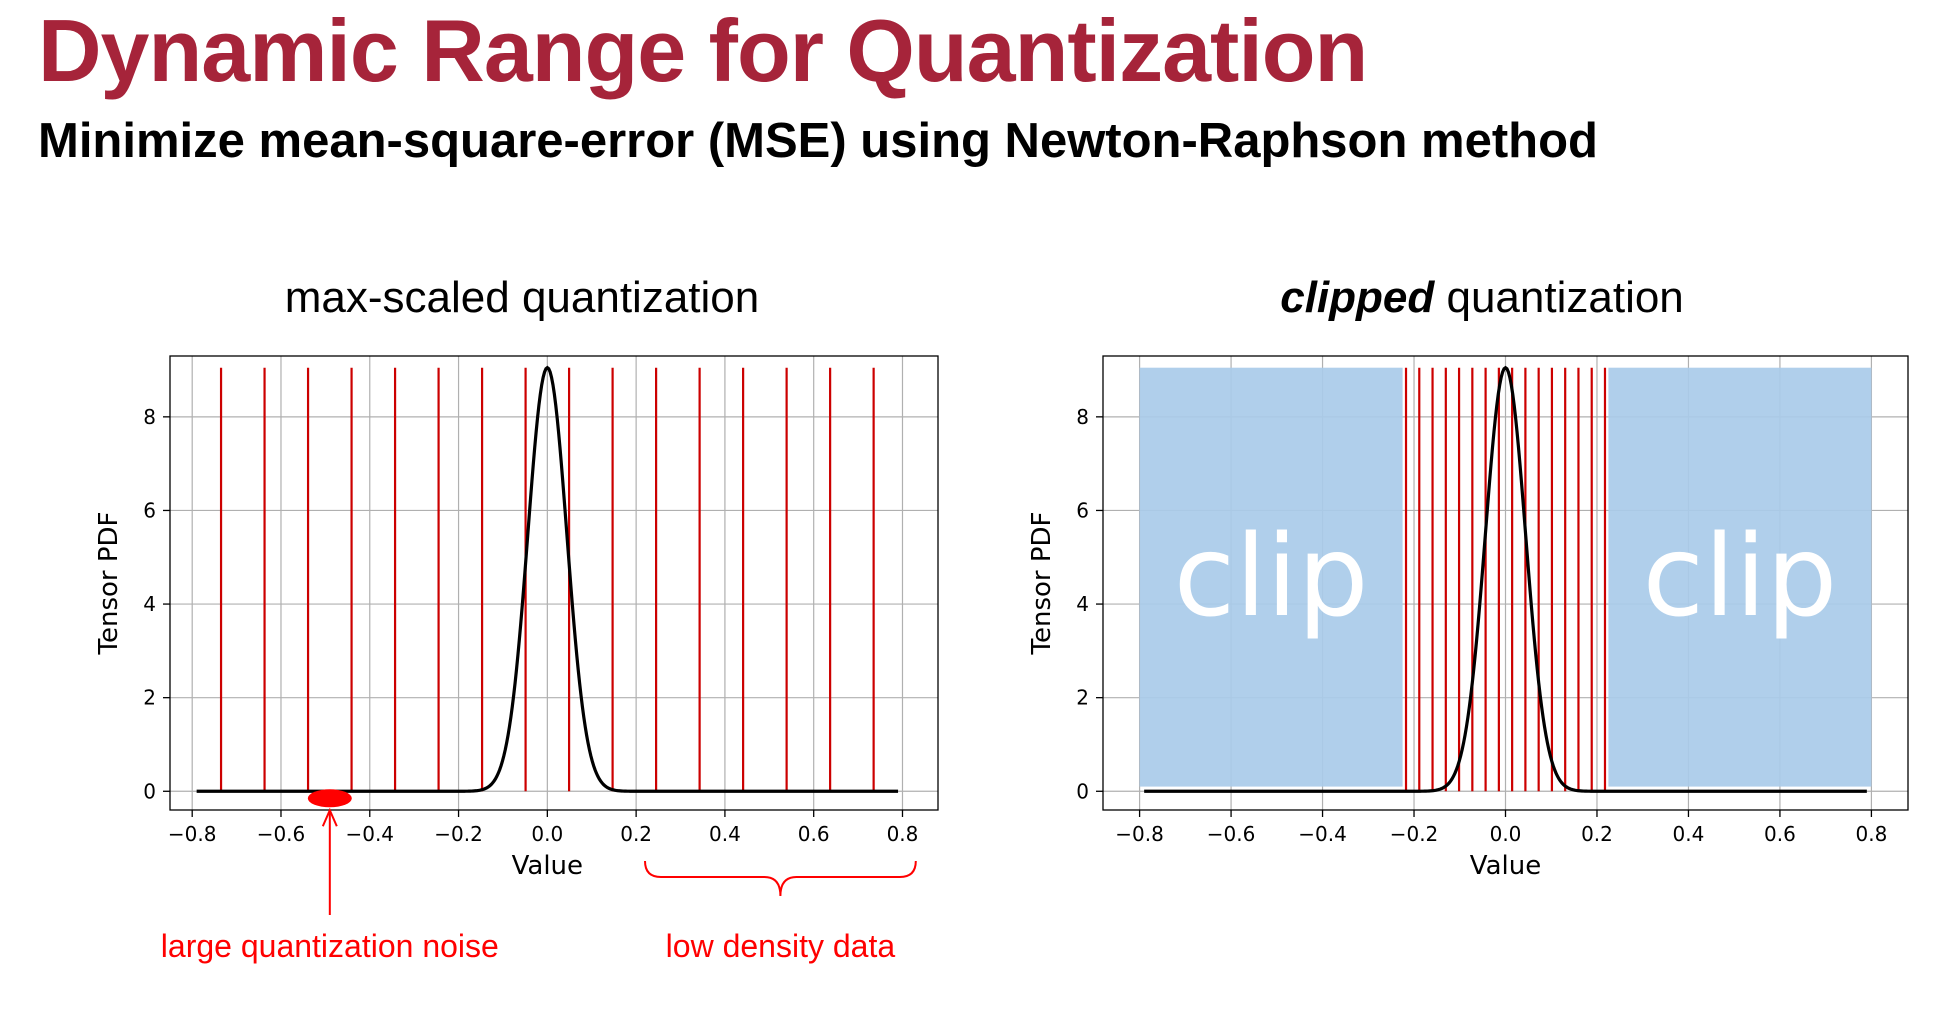 Image resolution: width=1948 pixels, height=1014 pixels. Describe the element at coordinates (780, 878) in the screenshot. I see `annotation-brace` at that location.